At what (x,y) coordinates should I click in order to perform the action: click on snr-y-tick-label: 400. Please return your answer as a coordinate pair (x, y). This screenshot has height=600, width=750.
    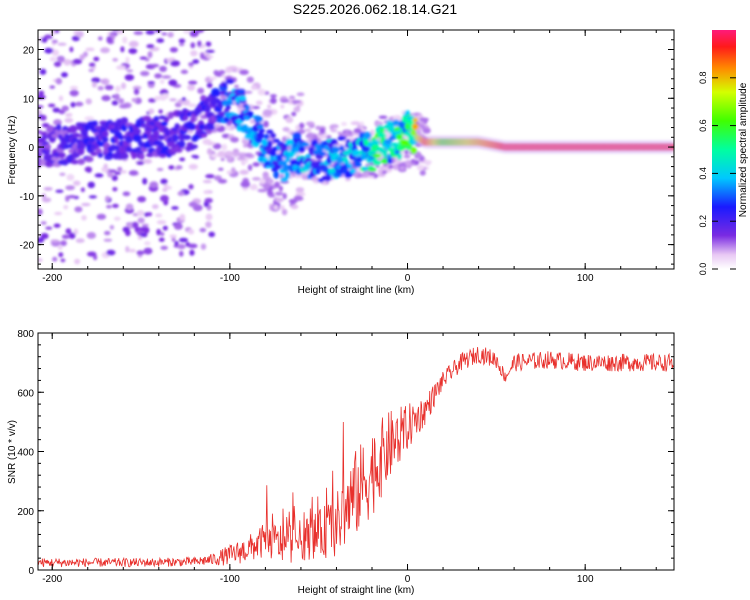
    Looking at the image, I should click on (25, 453).